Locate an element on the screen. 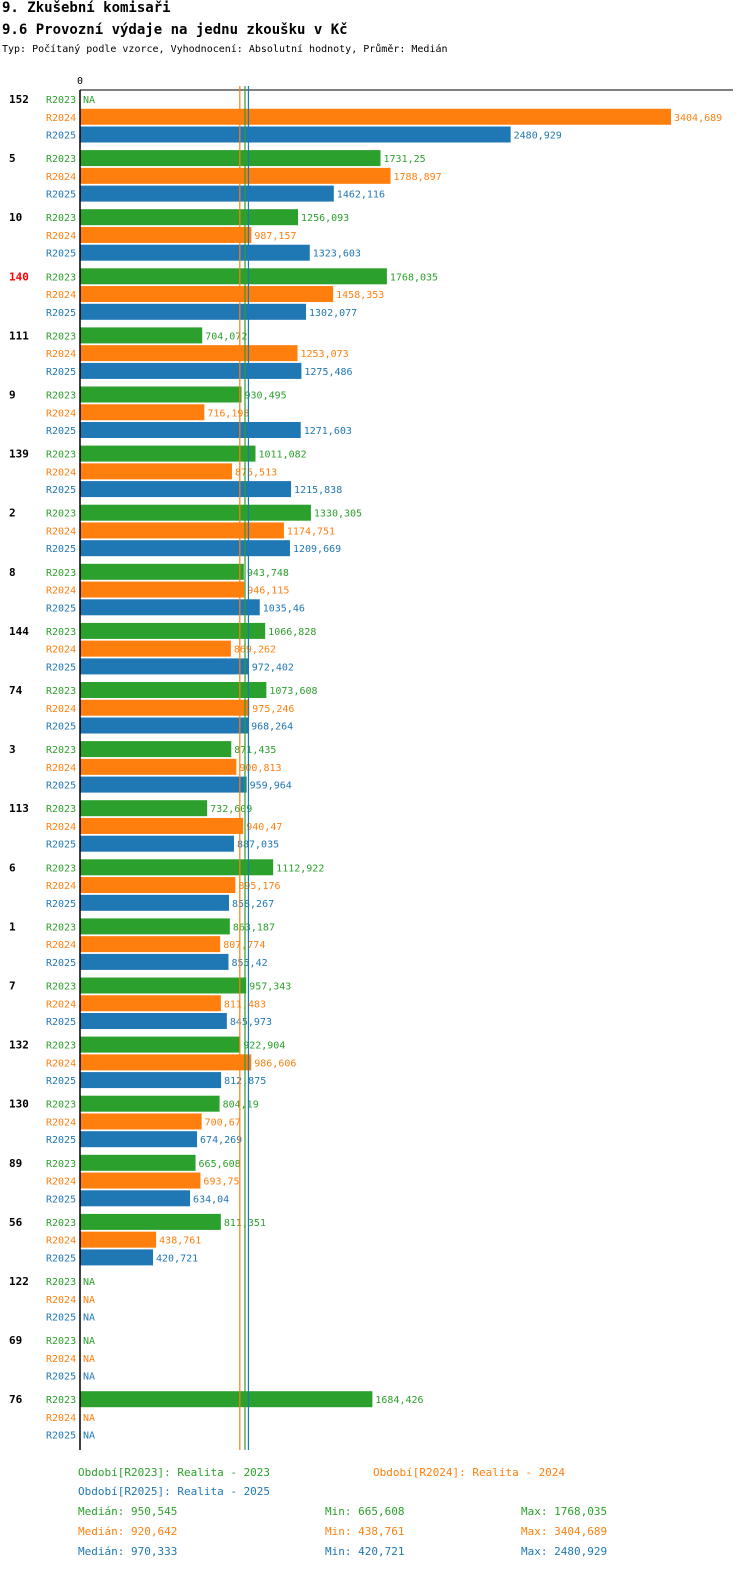  data-label: 863,187 is located at coordinates (254, 927).